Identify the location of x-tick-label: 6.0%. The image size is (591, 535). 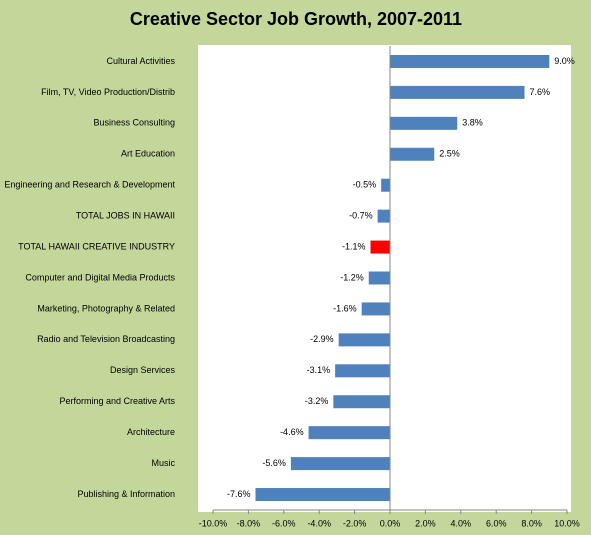
(496, 523).